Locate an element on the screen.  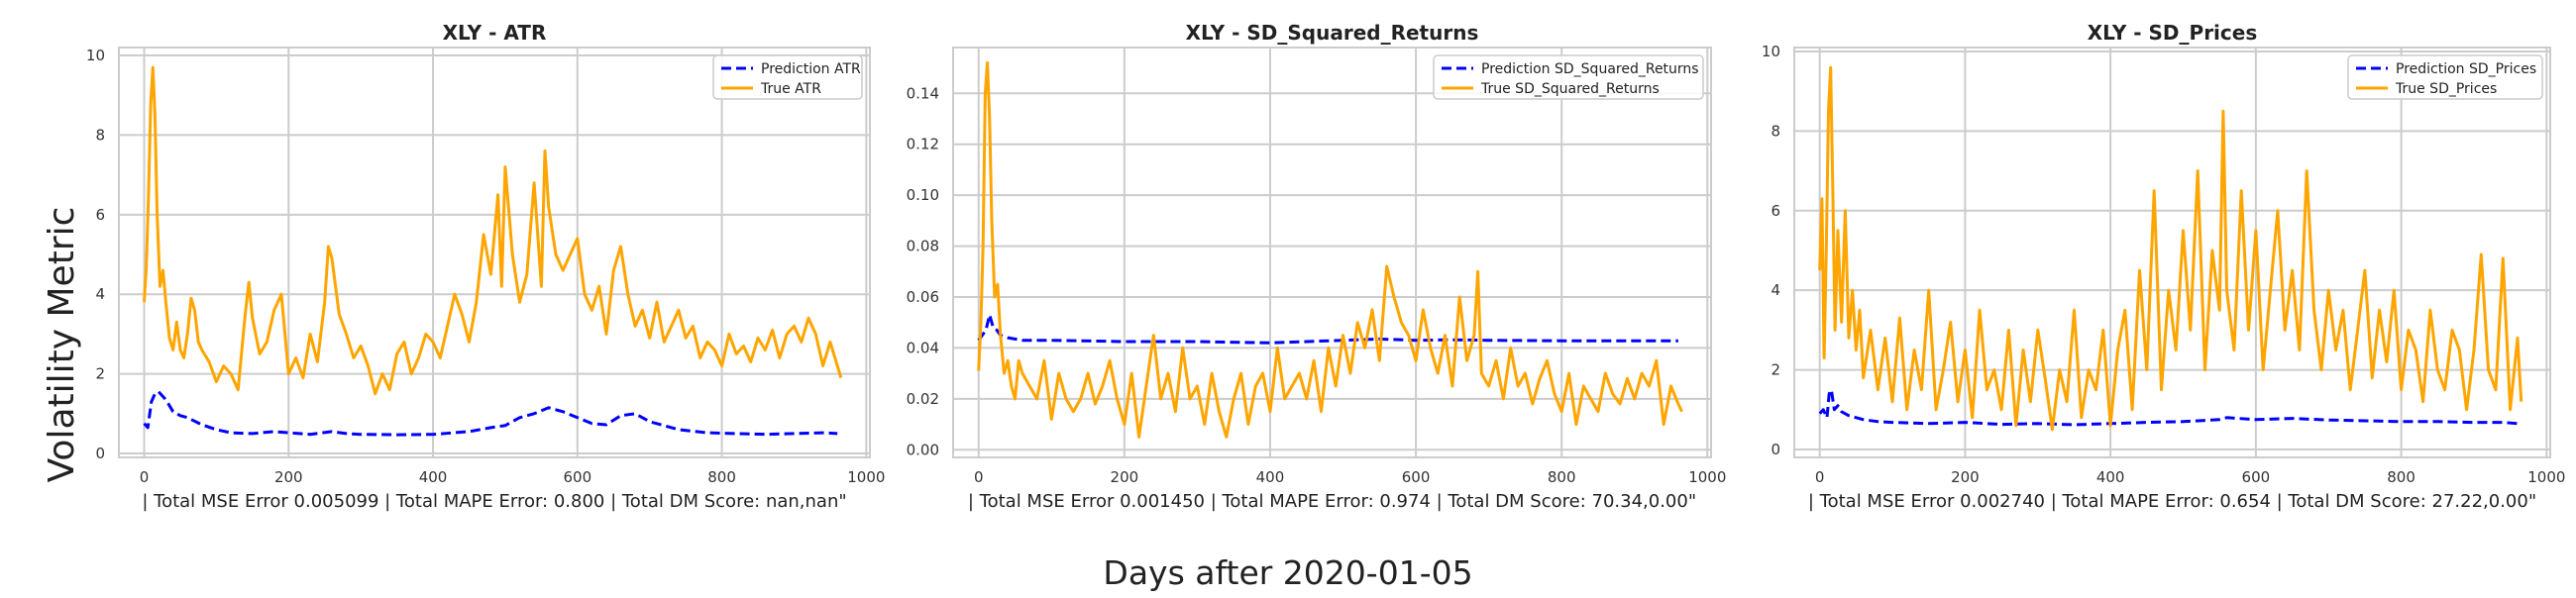
figure-xlabel: Days after 2020-01-05 is located at coordinates (1287, 572).